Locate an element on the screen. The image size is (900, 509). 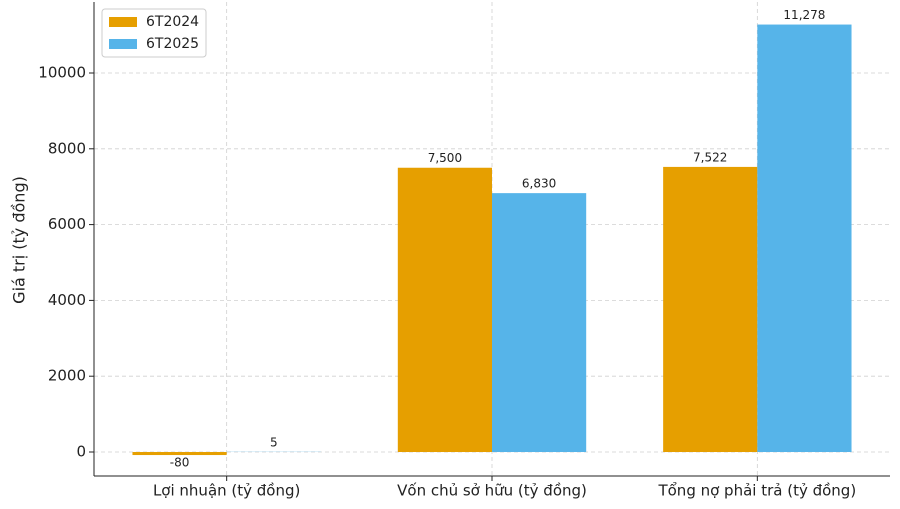
legend-label: 6T2025 is located at coordinates (172, 44).